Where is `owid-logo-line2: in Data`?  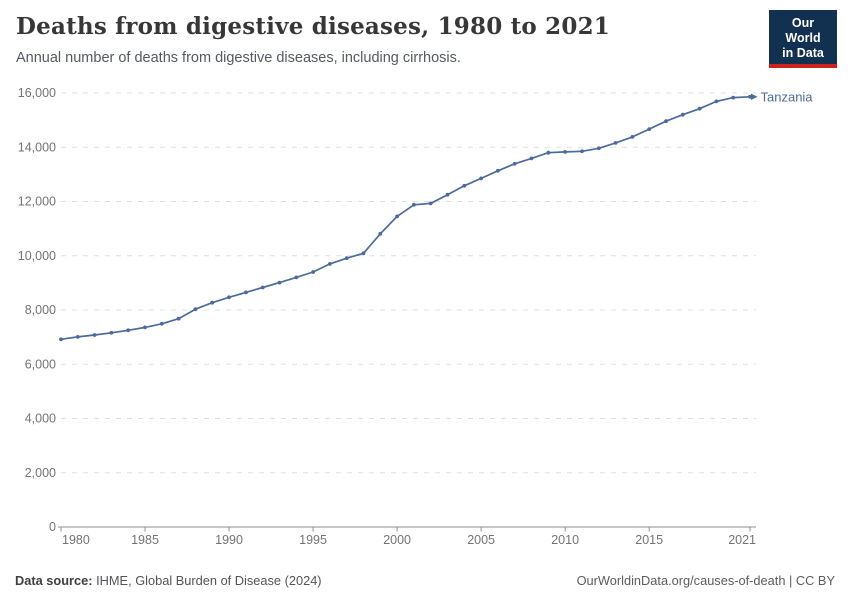
owid-logo-line2: in Data is located at coordinates (803, 52).